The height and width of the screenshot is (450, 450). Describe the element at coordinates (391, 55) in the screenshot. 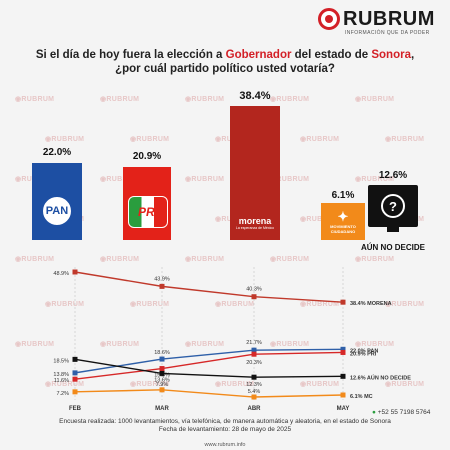

I see `question-highlight-sonora: Sonora` at that location.